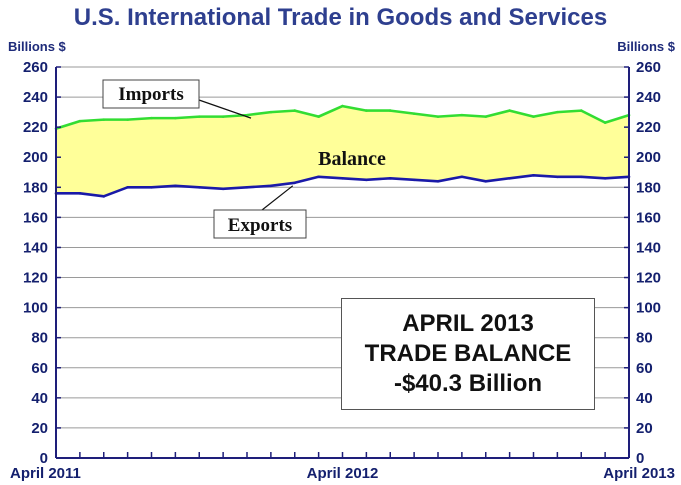 The width and height of the screenshot is (681, 485). I want to click on exports-label-box, so click(260, 224).